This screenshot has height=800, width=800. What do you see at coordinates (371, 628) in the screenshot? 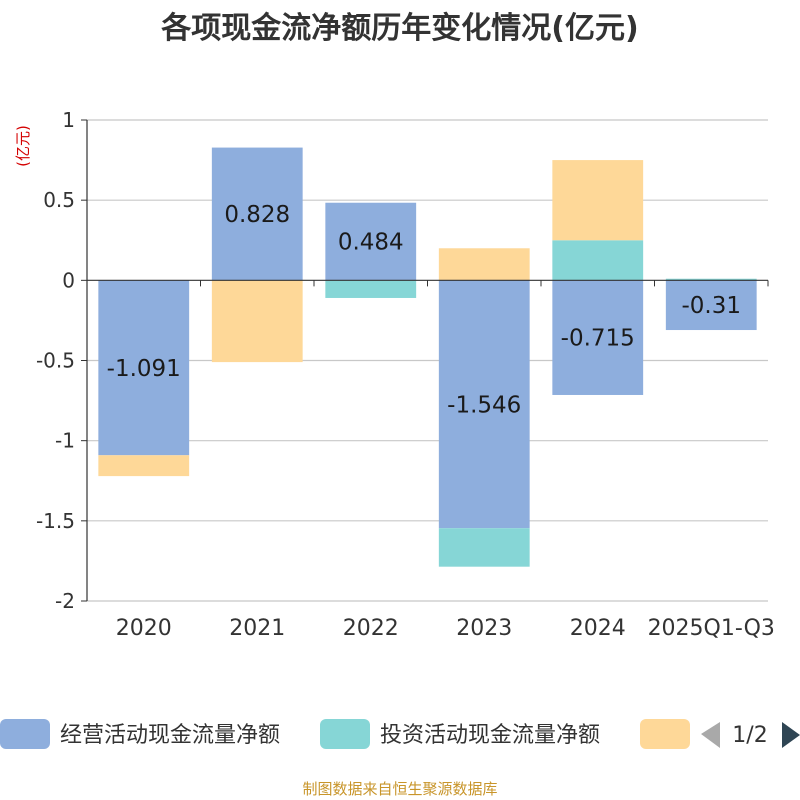
I see `x-tick-label: 2022` at bounding box center [371, 628].